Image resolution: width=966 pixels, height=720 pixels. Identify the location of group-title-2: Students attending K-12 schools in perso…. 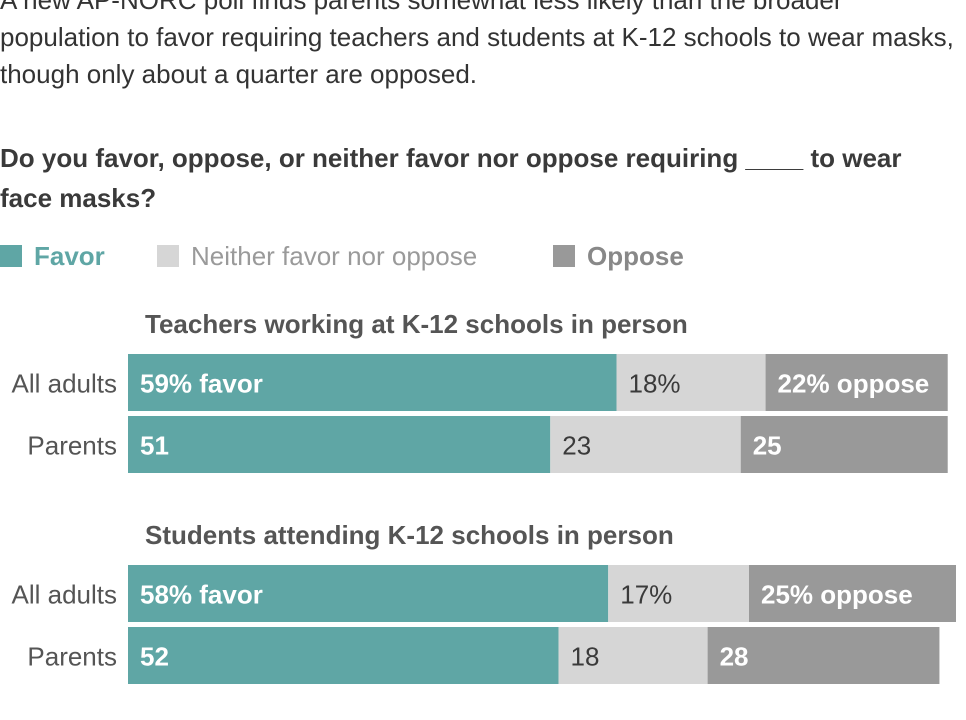
(409, 535).